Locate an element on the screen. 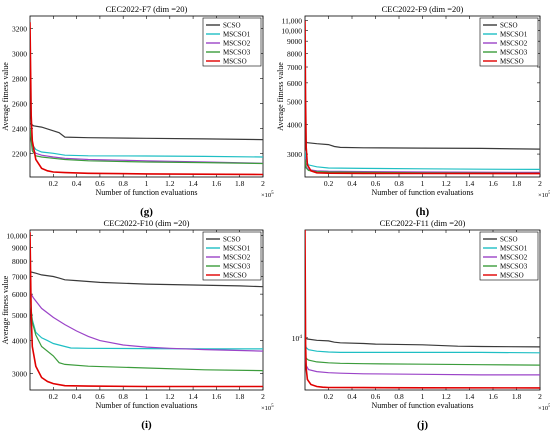  y-tick-label: 2600 is located at coordinates (19, 103).